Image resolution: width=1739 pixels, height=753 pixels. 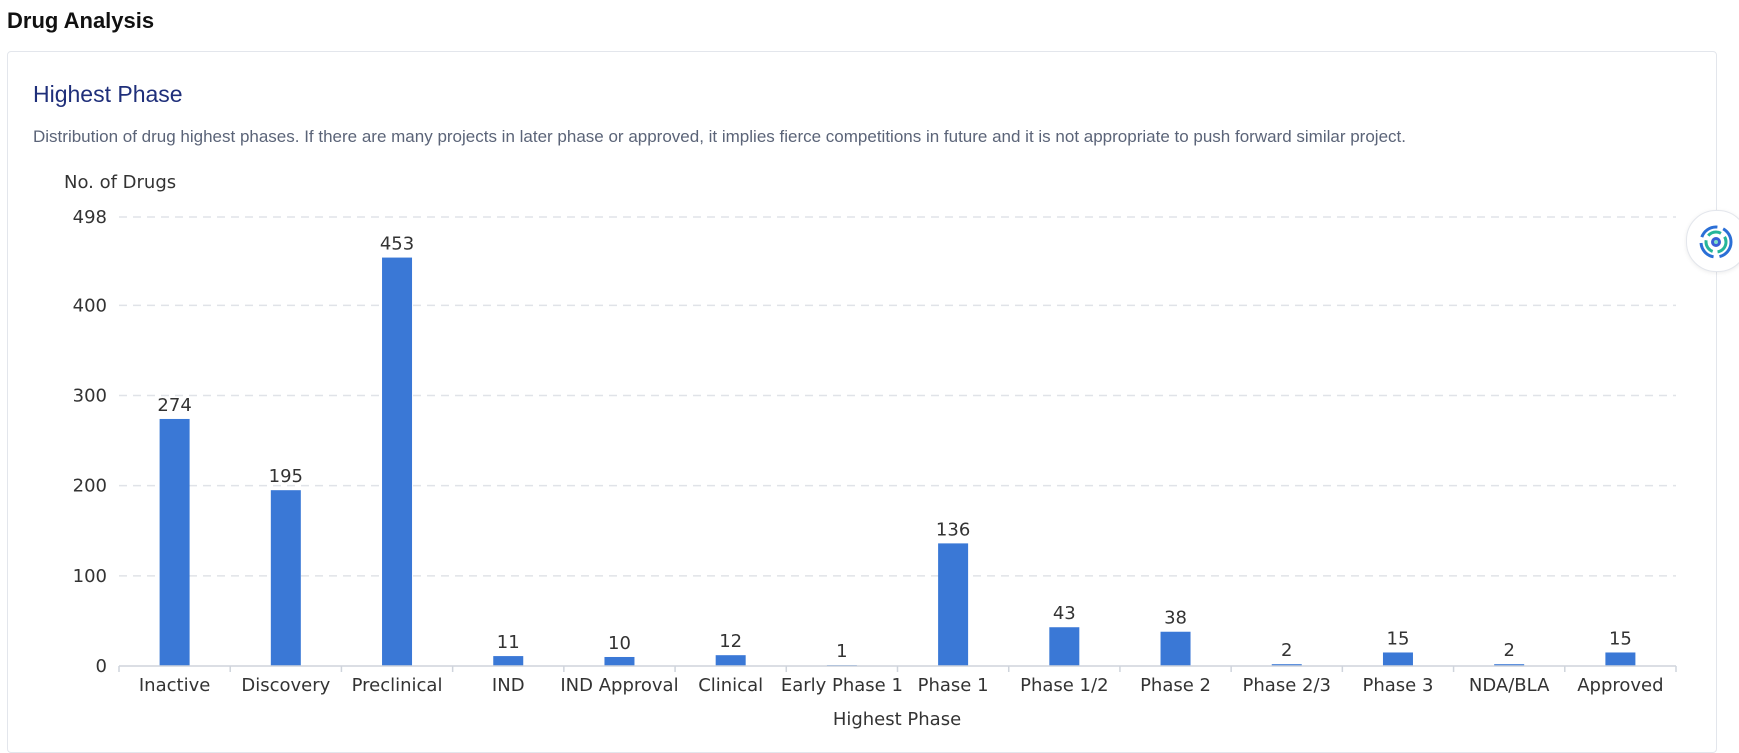 I want to click on bar-value-label: 38, so click(x=1175, y=618).